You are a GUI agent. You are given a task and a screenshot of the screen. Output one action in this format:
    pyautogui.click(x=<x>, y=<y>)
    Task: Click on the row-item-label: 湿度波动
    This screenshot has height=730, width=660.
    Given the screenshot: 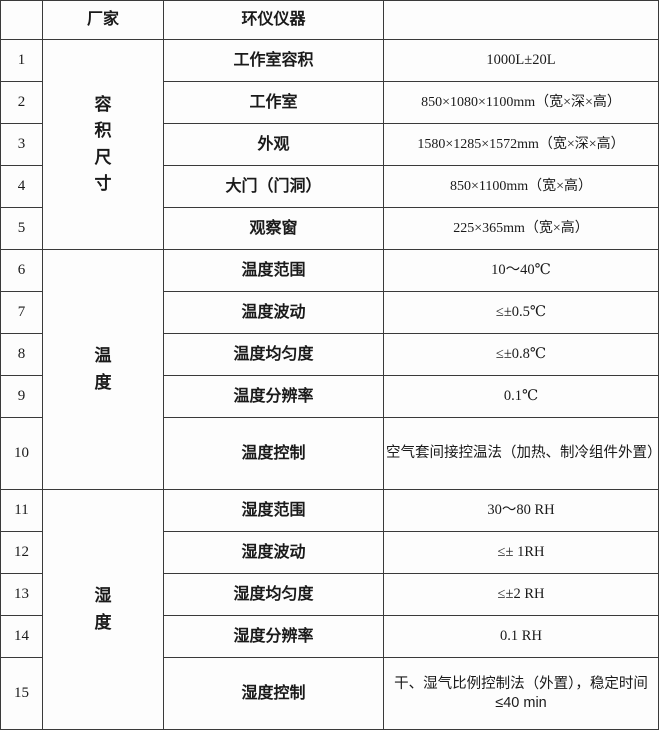 What is the action you would take?
    pyautogui.click(x=273, y=552)
    